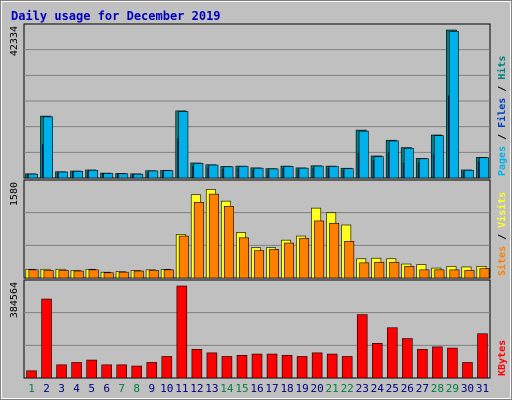 The height and width of the screenshot is (400, 512). Describe the element at coordinates (347, 388) in the screenshot. I see `x-tick-label: 22` at that location.